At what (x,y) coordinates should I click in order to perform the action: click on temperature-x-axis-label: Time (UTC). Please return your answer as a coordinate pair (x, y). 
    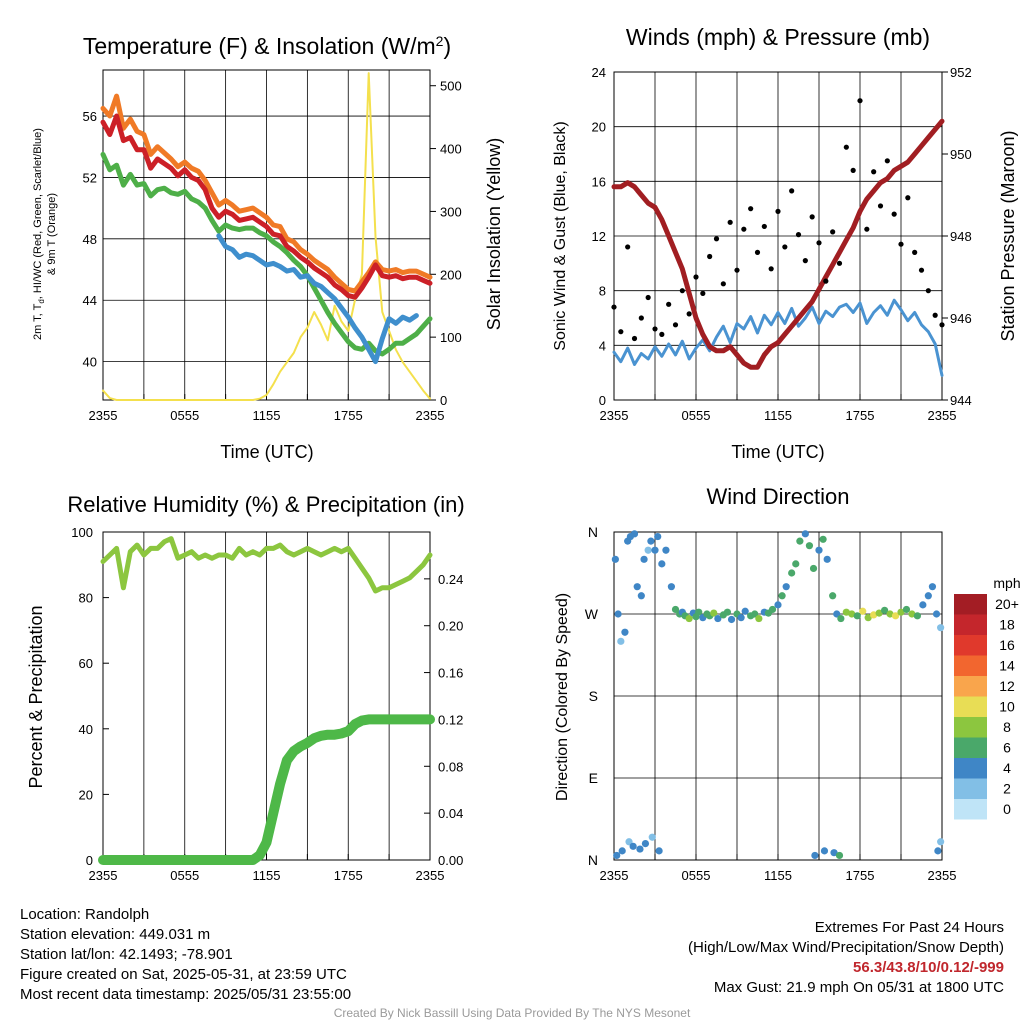
    Looking at the image, I should click on (266, 452).